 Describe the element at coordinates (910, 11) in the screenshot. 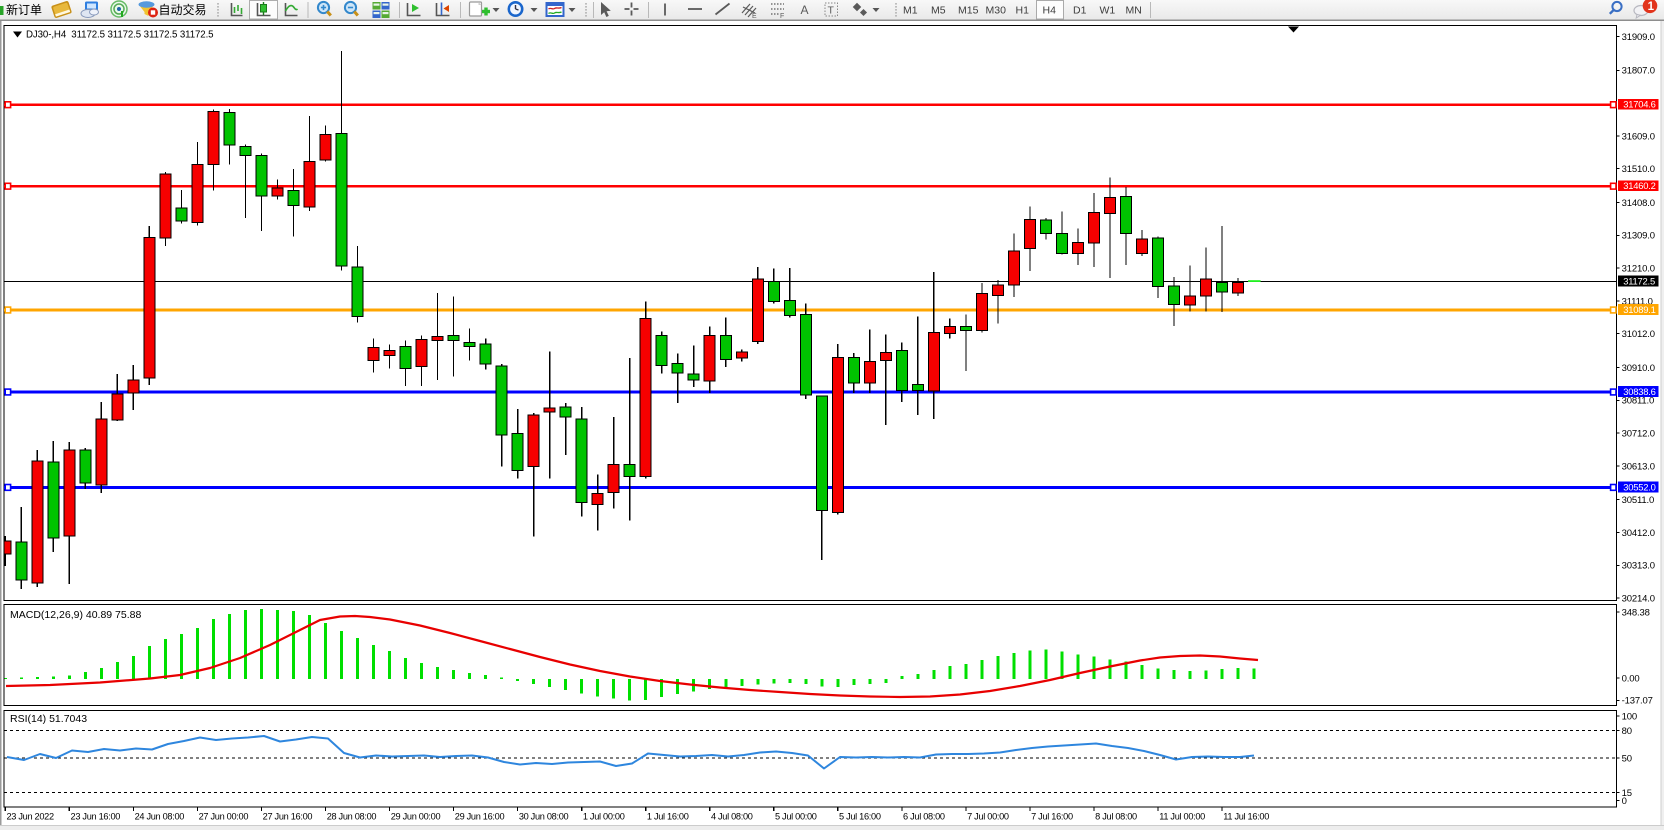

I see `svg-text: M1` at that location.